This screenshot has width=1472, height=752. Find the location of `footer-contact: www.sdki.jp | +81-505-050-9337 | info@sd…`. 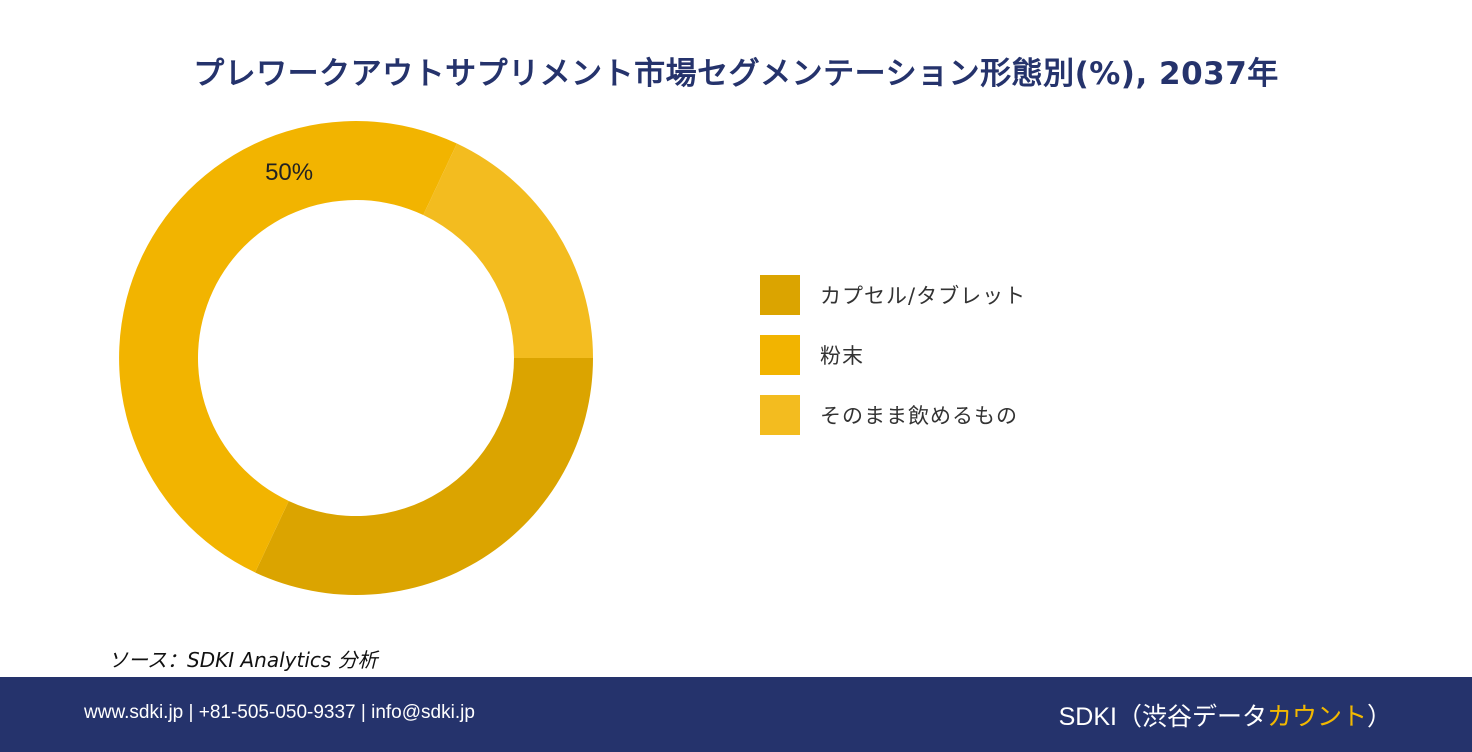

footer-contact: www.sdki.jp | +81-505-050-9337 | info@sd… is located at coordinates (279, 712).